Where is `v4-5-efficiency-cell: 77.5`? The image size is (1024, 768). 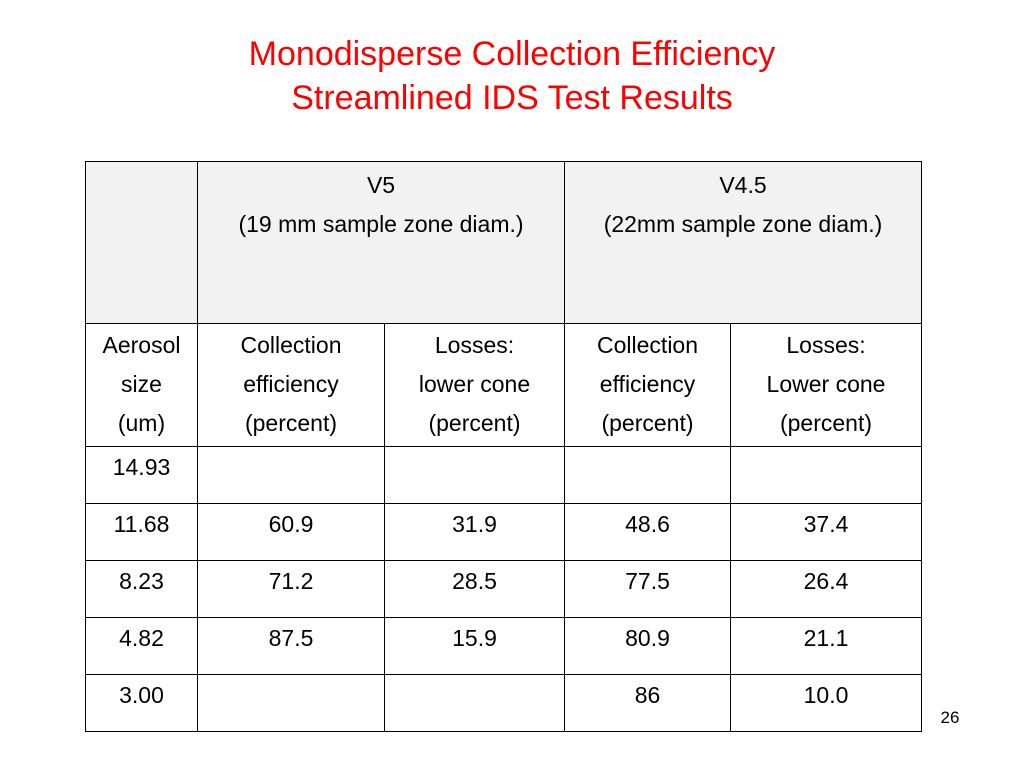 v4-5-efficiency-cell: 77.5 is located at coordinates (648, 589).